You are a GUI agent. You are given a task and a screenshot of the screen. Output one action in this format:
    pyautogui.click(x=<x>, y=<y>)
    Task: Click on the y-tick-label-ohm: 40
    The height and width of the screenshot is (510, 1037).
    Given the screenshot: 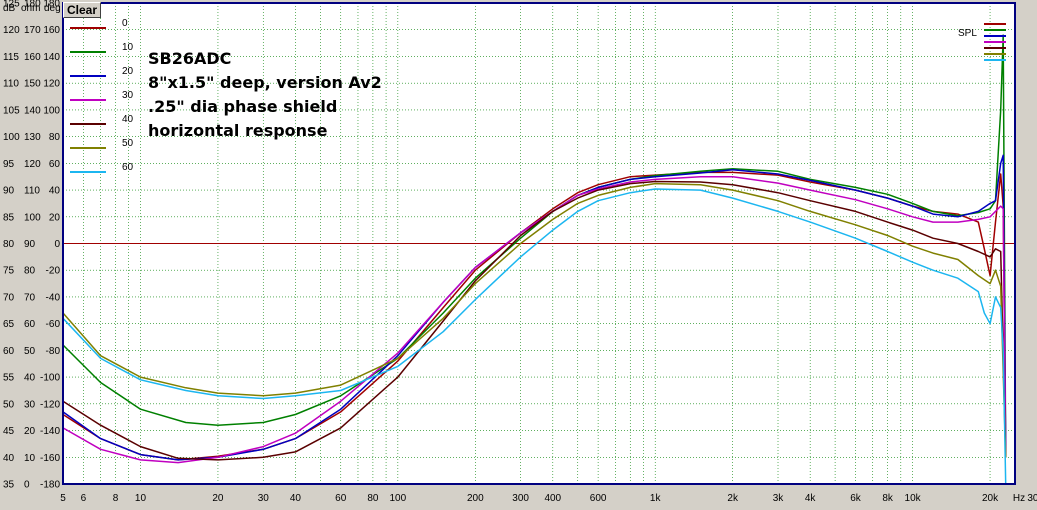 What is the action you would take?
    pyautogui.click(x=30, y=378)
    